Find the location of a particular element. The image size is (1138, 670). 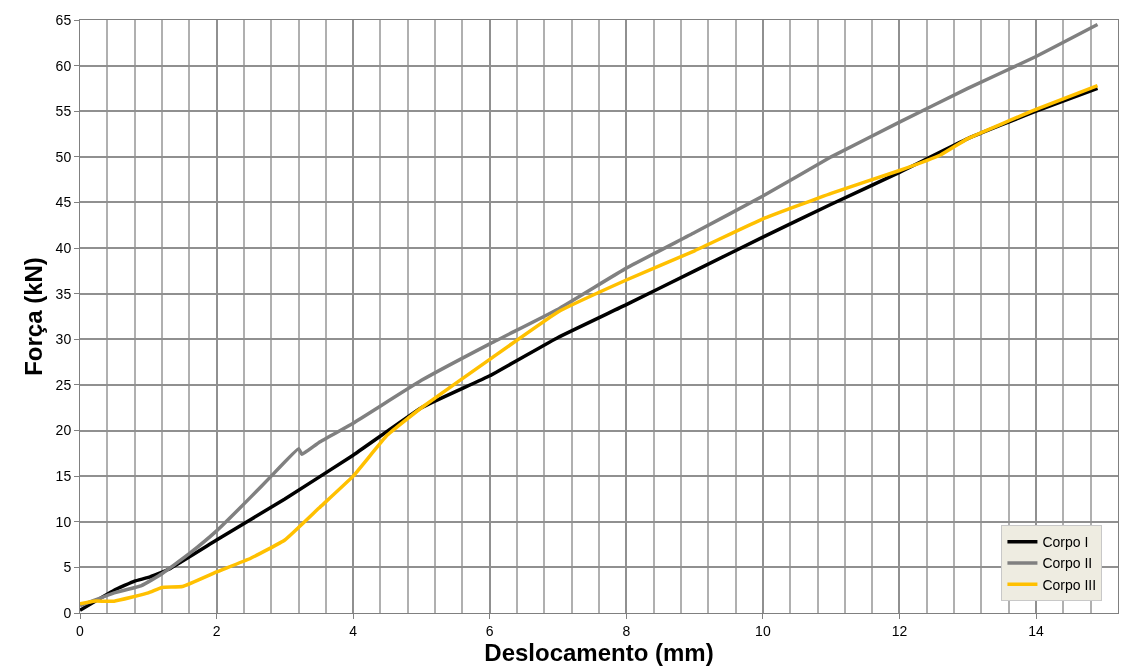

x-tick-label: 8 is located at coordinates (626, 630).